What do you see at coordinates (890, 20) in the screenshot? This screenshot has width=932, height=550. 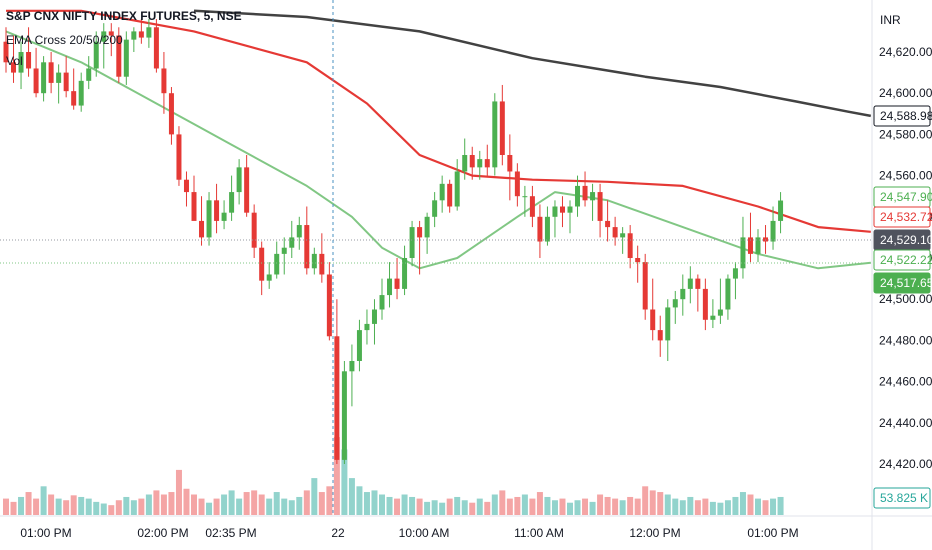 I see `currency-label: INR` at bounding box center [890, 20].